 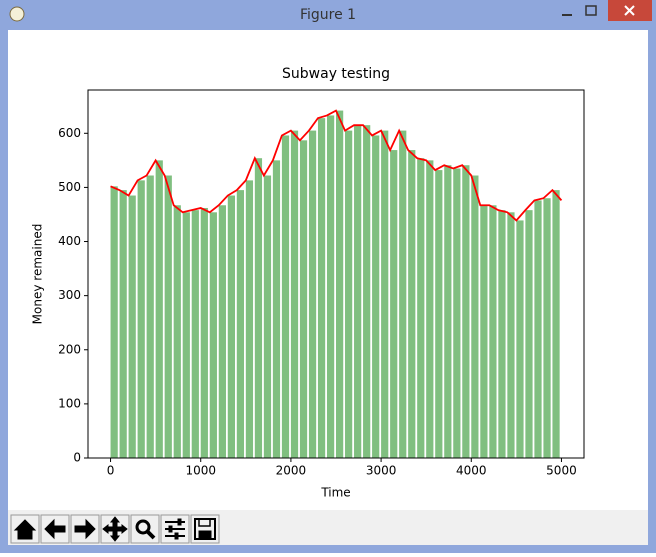 What do you see at coordinates (145, 529) in the screenshot?
I see `zoom-button` at bounding box center [145, 529].